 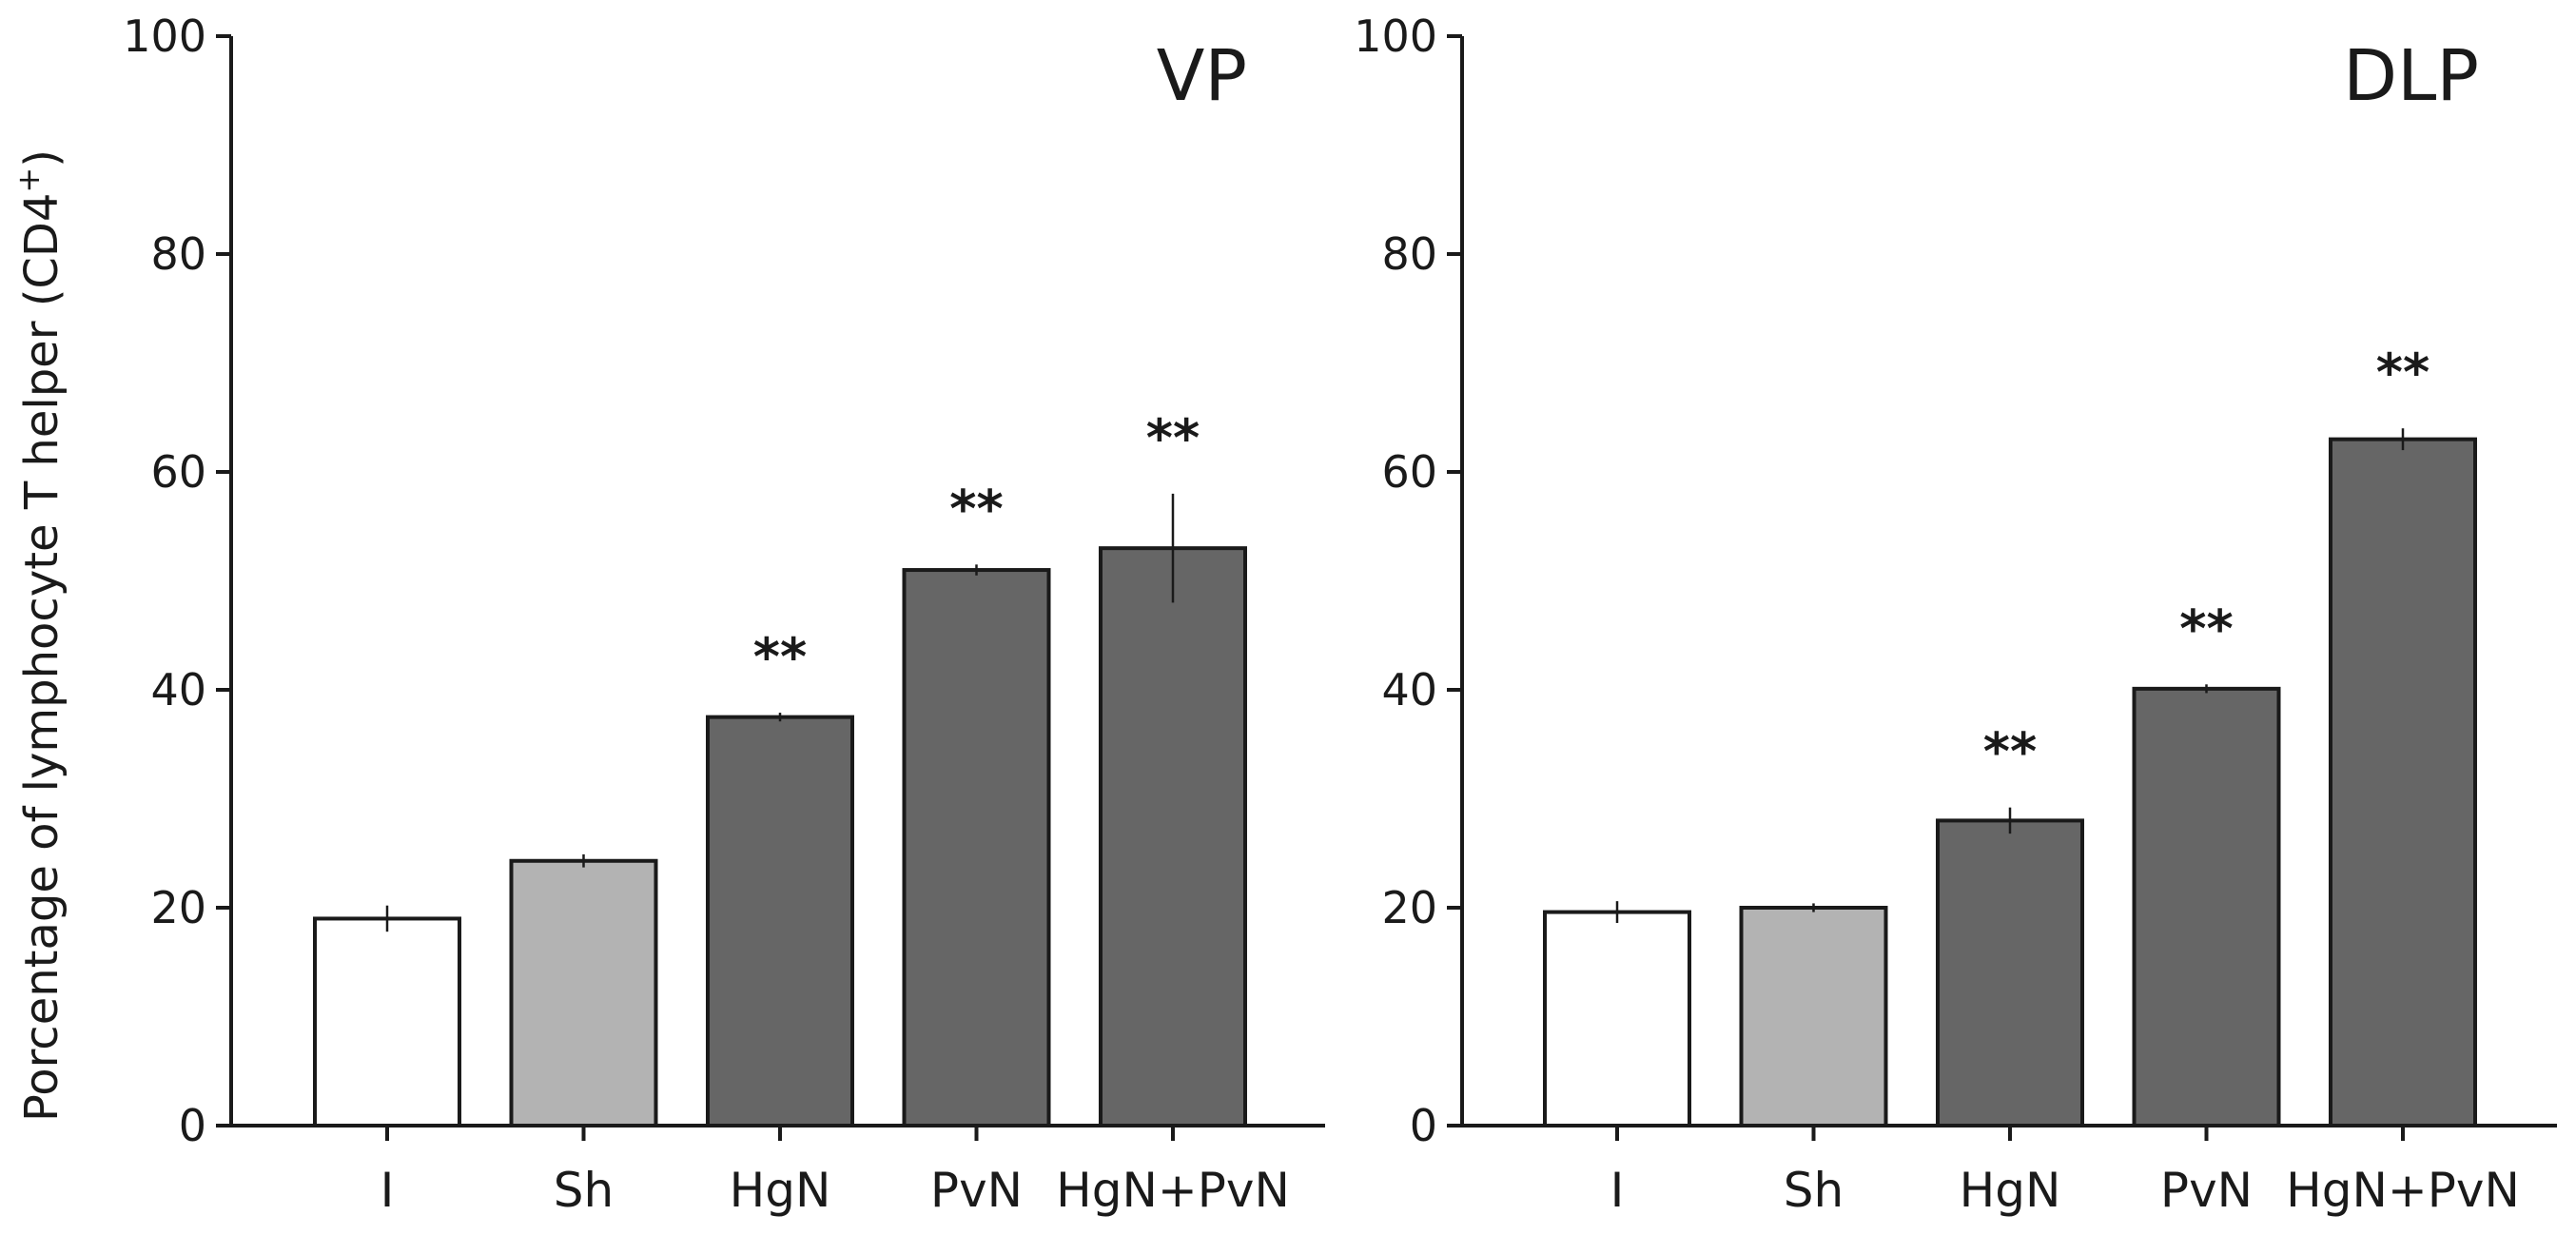 What do you see at coordinates (29, 180) in the screenshot?
I see `y-axis-title-superscript: +` at bounding box center [29, 180].